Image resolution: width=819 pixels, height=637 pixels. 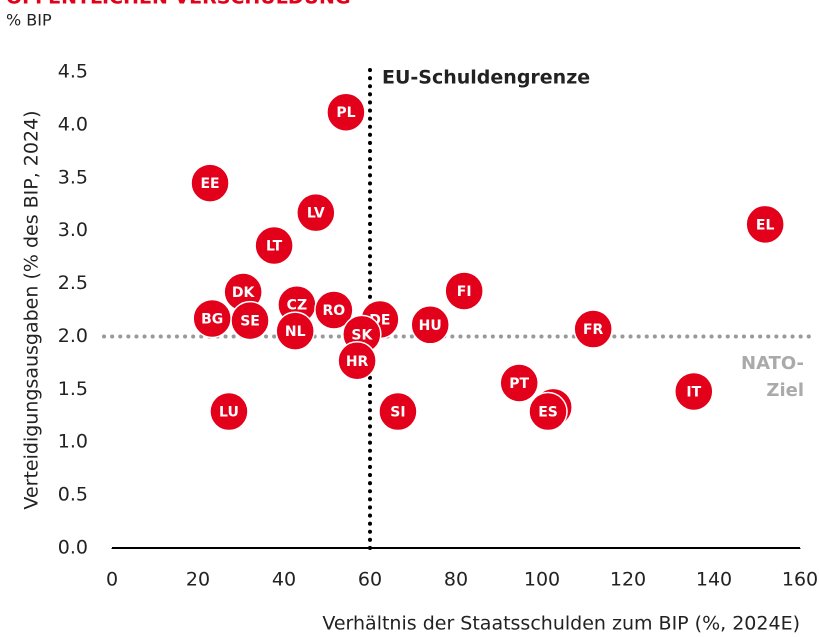 I want to click on y-tick-label: 3.5, so click(x=73, y=177).